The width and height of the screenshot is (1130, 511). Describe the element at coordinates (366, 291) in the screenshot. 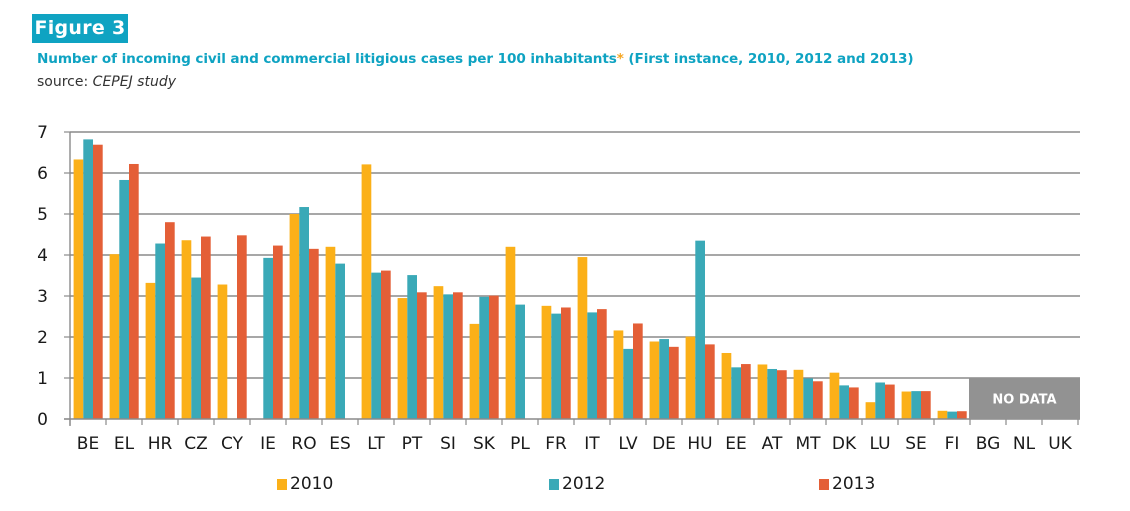

I see `bar-2010-LT` at that location.